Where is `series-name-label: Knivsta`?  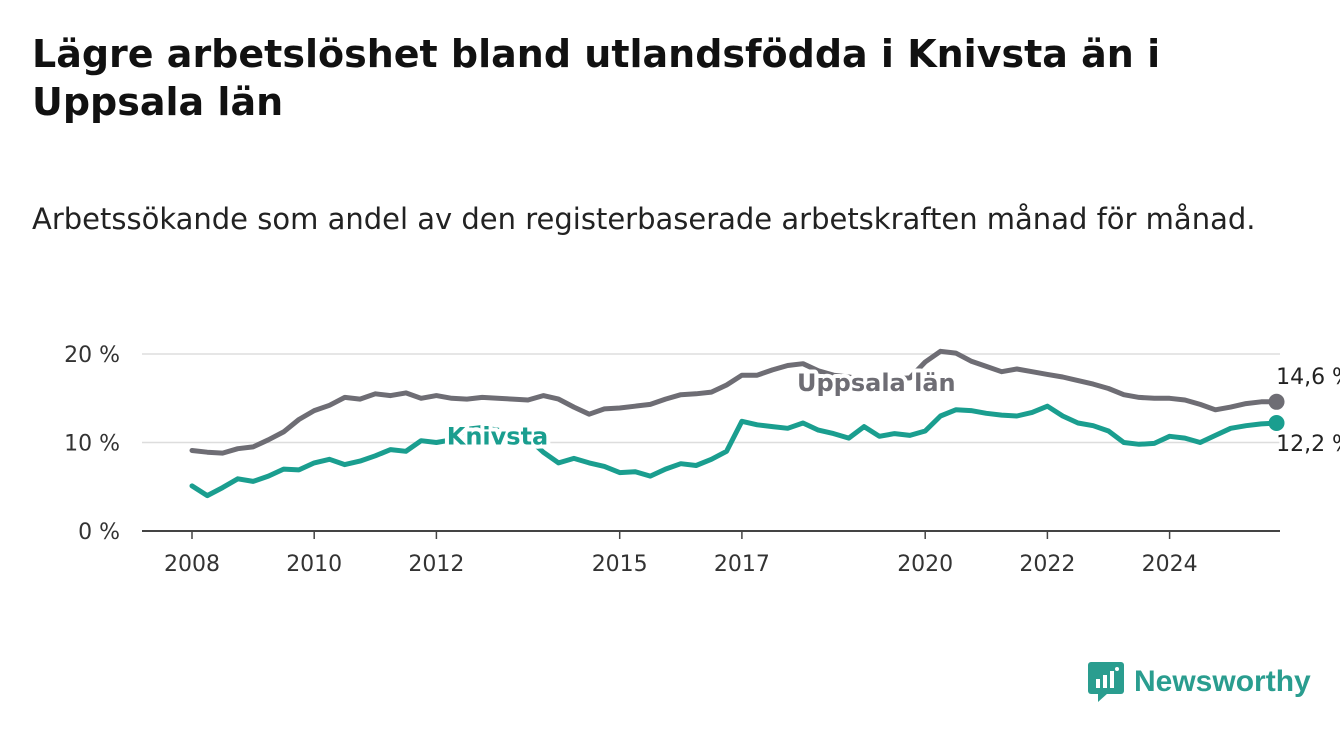 series-name-label: Knivsta is located at coordinates (498, 436).